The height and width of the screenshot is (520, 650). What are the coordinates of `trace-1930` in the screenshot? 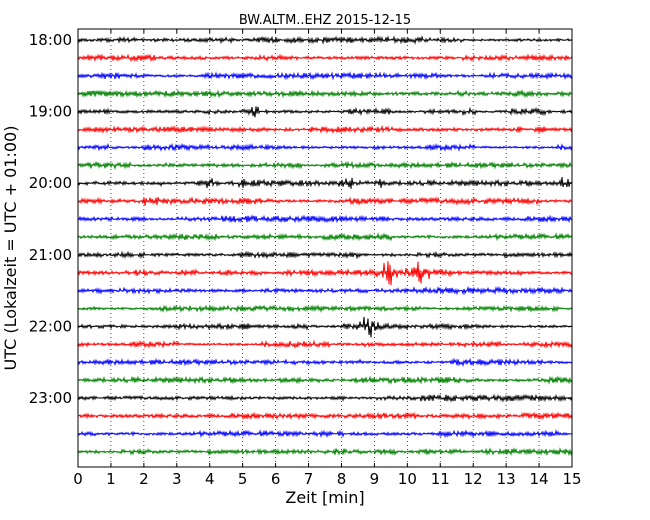 It's located at (325, 147).